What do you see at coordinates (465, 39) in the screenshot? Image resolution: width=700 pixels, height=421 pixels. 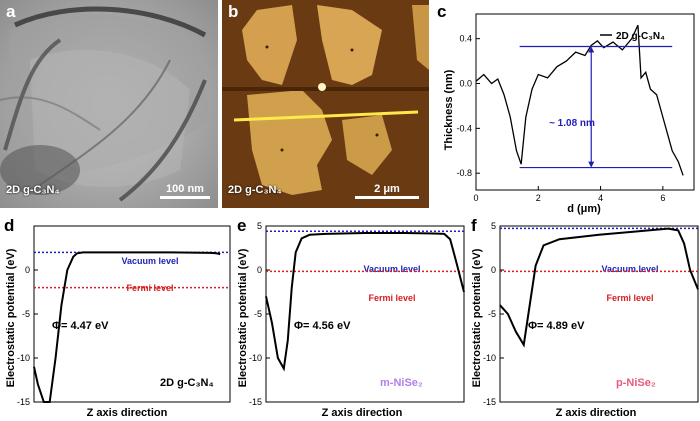 I see `ytick-label-c: 0.4` at bounding box center [465, 39].